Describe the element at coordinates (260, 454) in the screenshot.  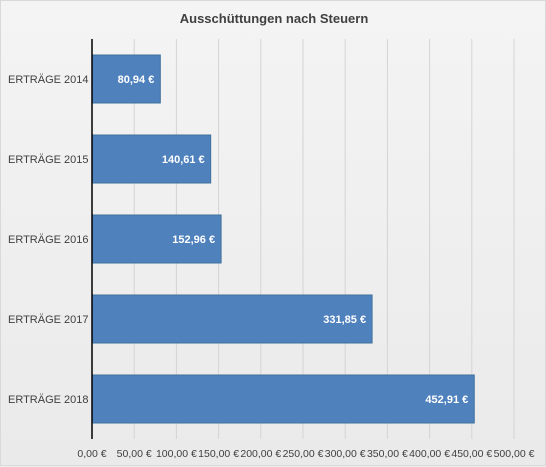
I see `x-tick-label: 200,00 €` at that location.